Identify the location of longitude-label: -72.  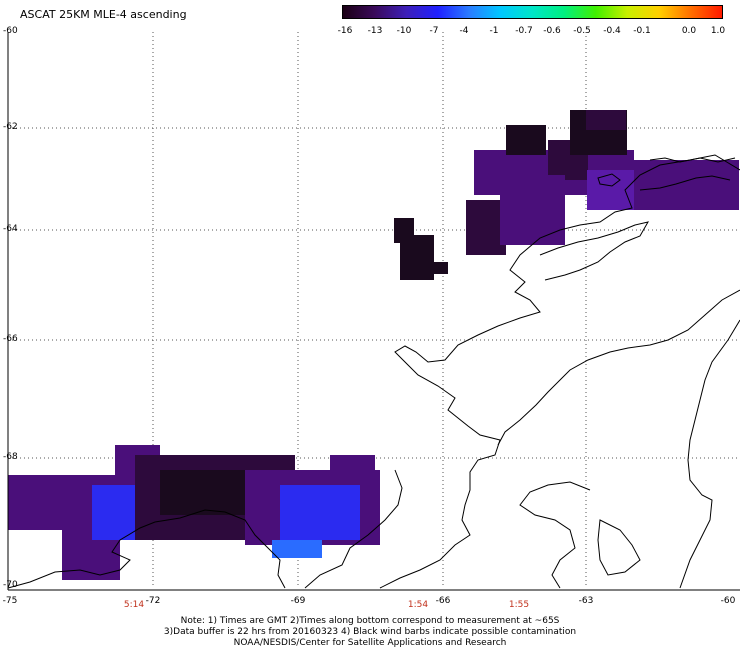
(153, 601).